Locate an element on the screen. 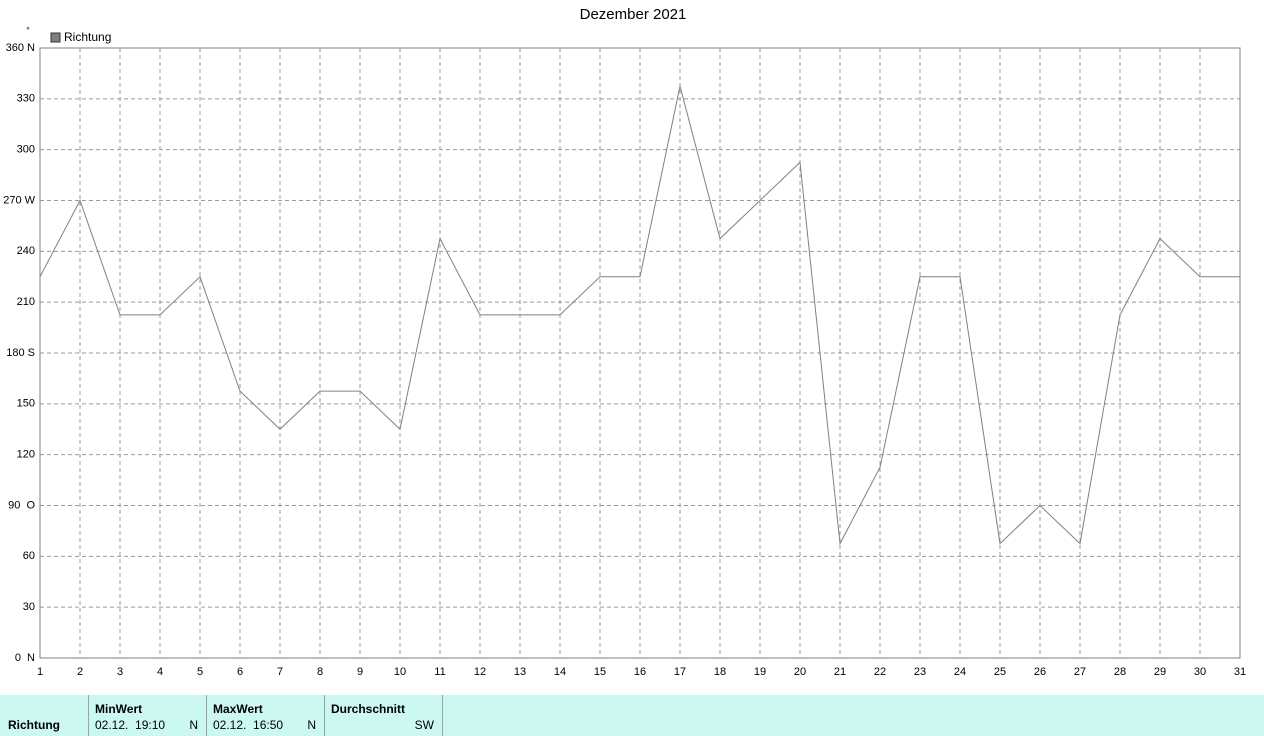 The height and width of the screenshot is (736, 1264). x-tick-label: 26 is located at coordinates (1040, 672).